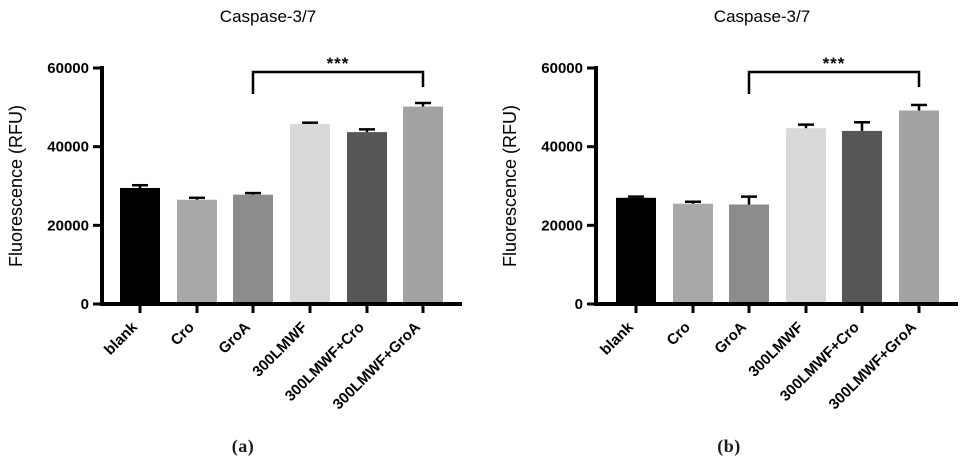 This screenshot has width=973, height=468. I want to click on panel-a-caption: (a), so click(243, 446).